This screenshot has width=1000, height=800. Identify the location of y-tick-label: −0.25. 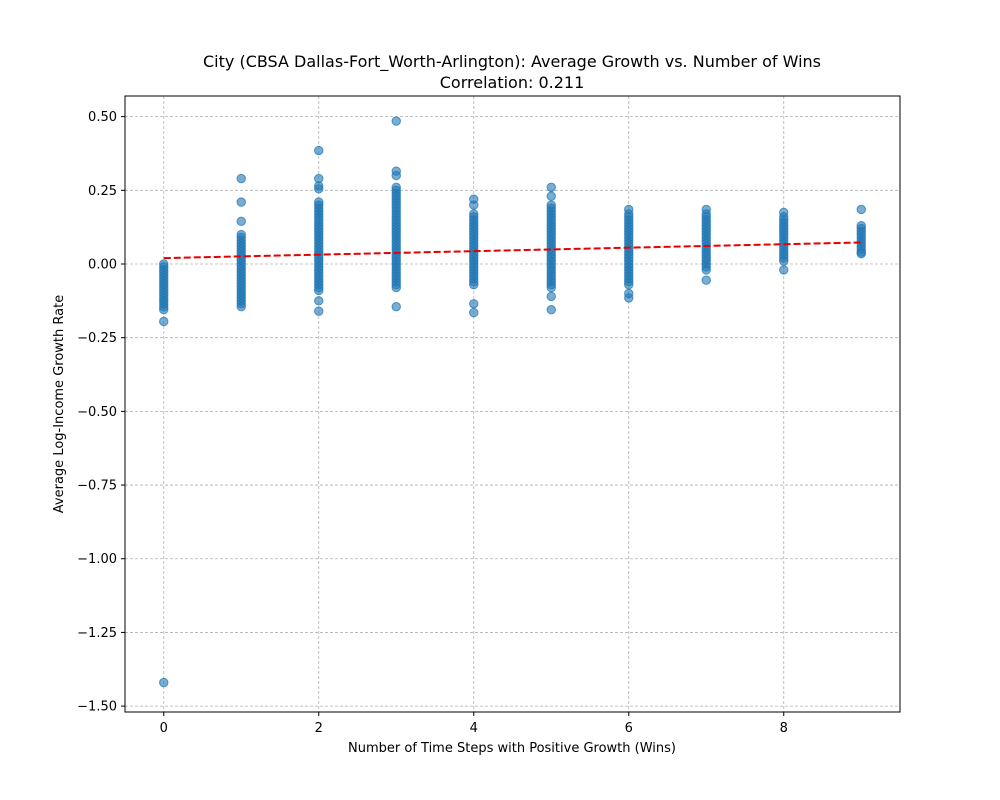
(97, 338).